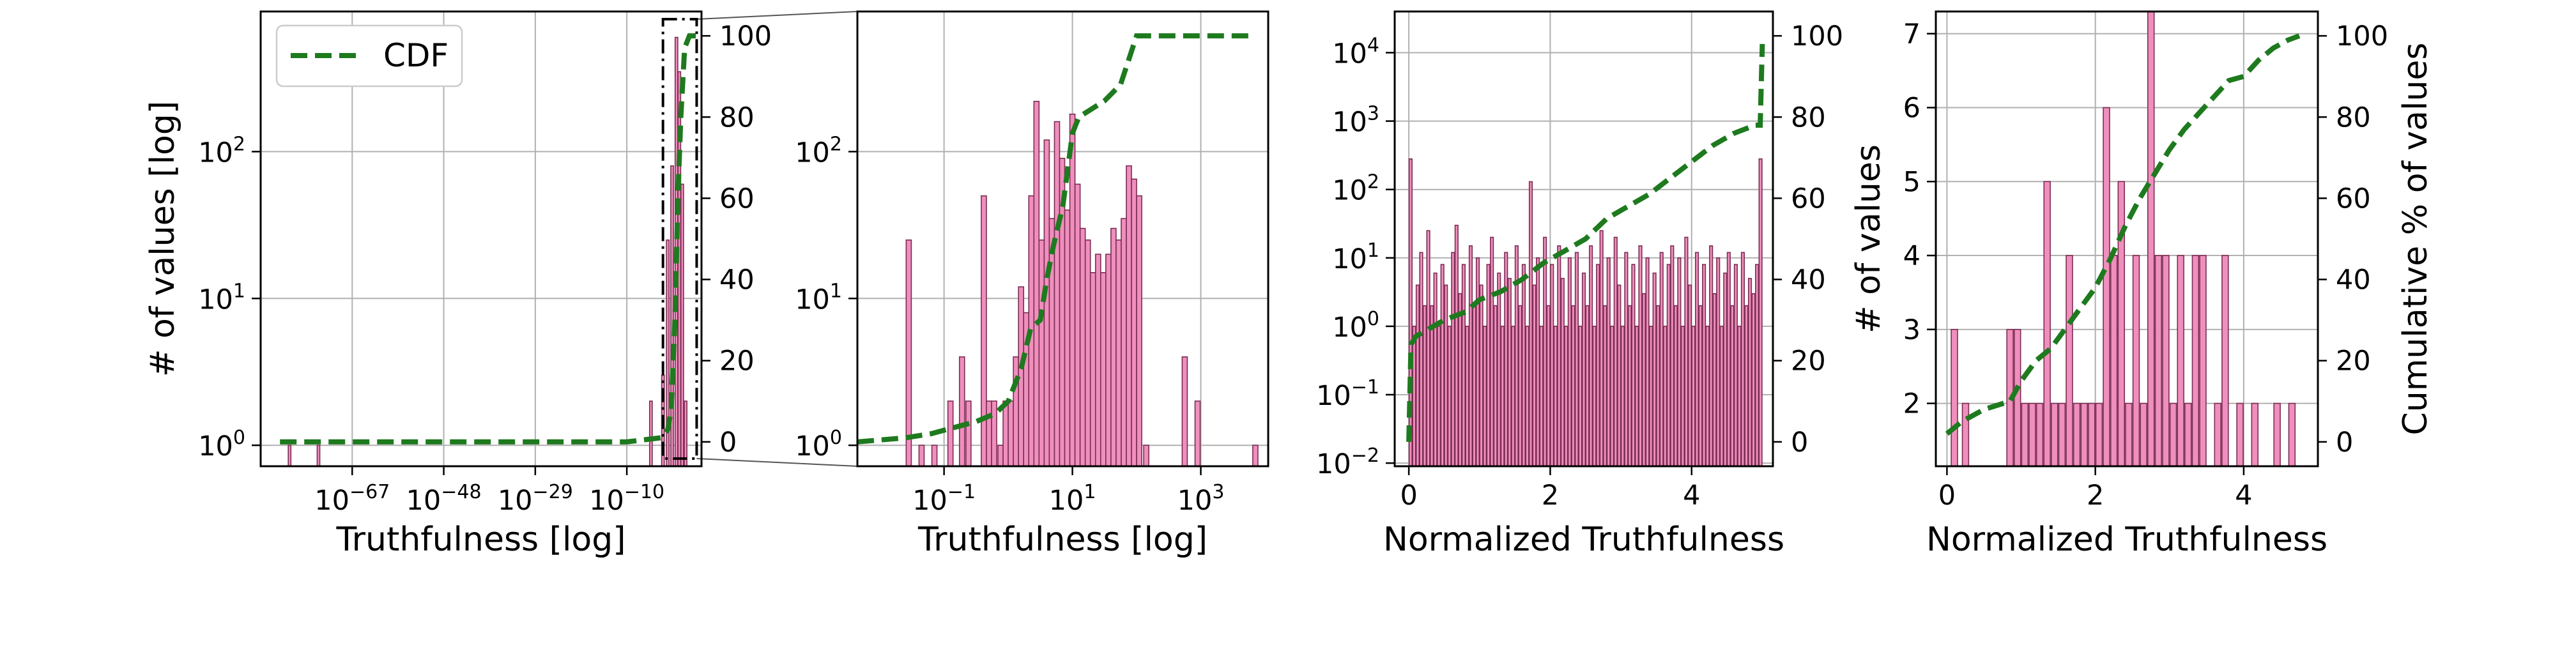 The width and height of the screenshot is (2576, 654). What do you see at coordinates (489, 491) in the screenshot?
I see `x-axis: 10−67 10−48 10−29 10−10` at bounding box center [489, 491].